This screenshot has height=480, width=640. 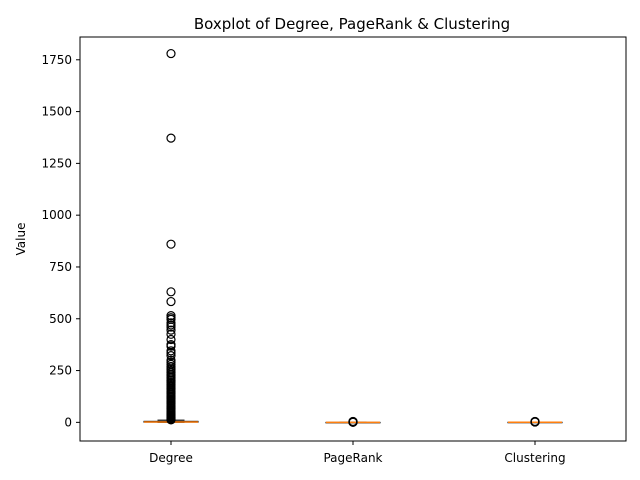 I want to click on y-tick-label: 500, so click(x=60, y=319).